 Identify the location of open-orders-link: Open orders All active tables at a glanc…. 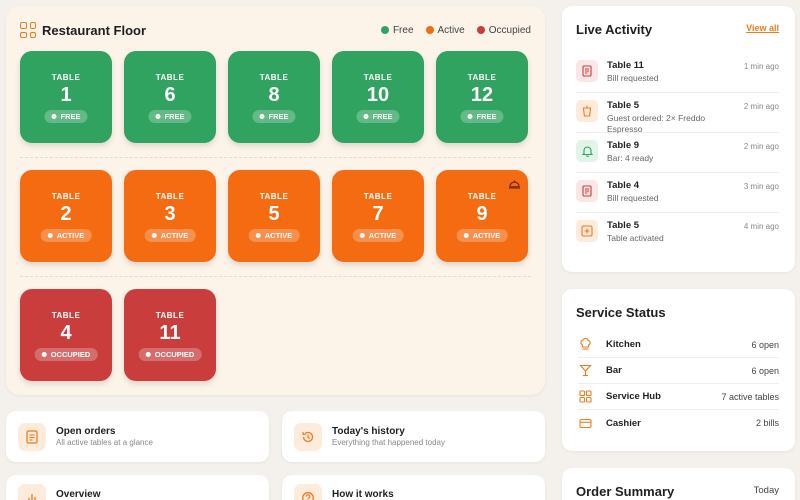
(137, 436).